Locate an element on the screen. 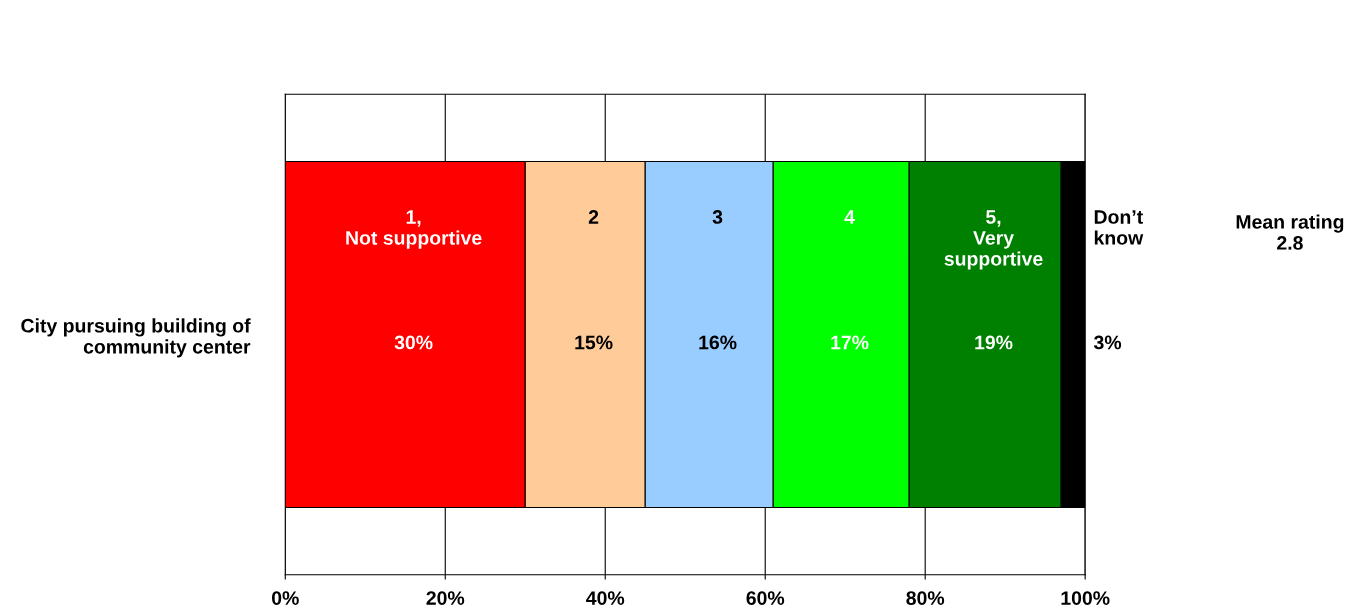 This screenshot has height=616, width=1365. x-tick-label: 40% is located at coordinates (605, 598).